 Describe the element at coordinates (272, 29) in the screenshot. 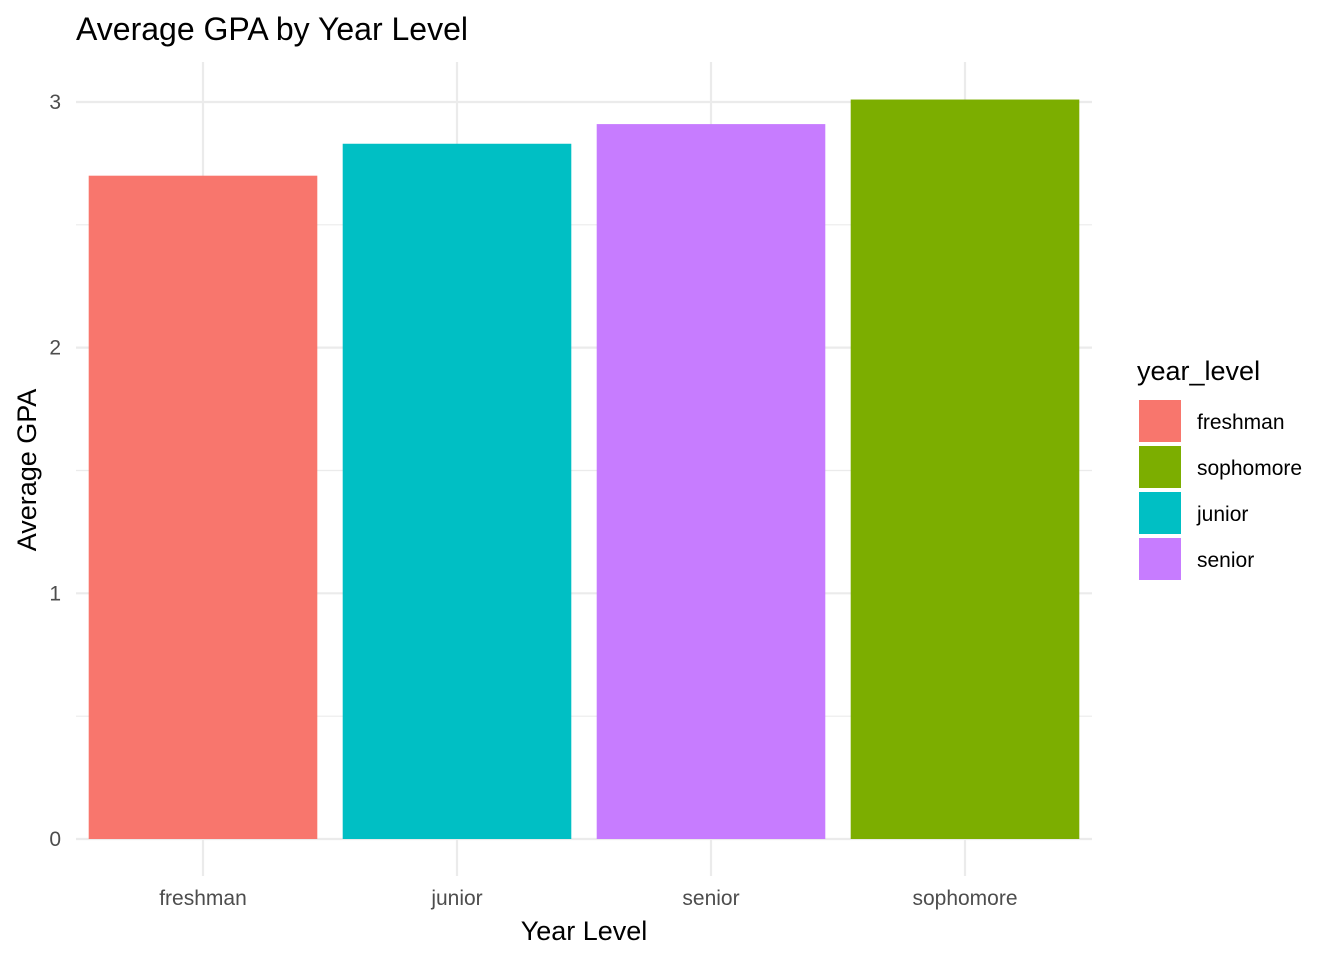

I see `chart-title: Average GPA by Year Level` at that location.